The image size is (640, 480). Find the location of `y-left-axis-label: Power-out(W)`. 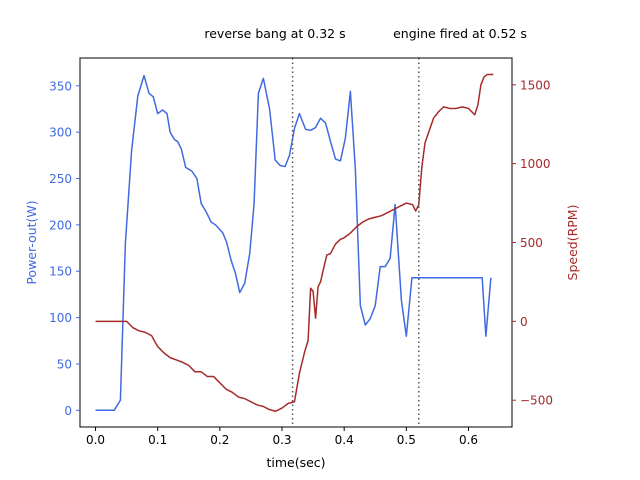

y-left-axis-label: Power-out(W) is located at coordinates (31, 242).